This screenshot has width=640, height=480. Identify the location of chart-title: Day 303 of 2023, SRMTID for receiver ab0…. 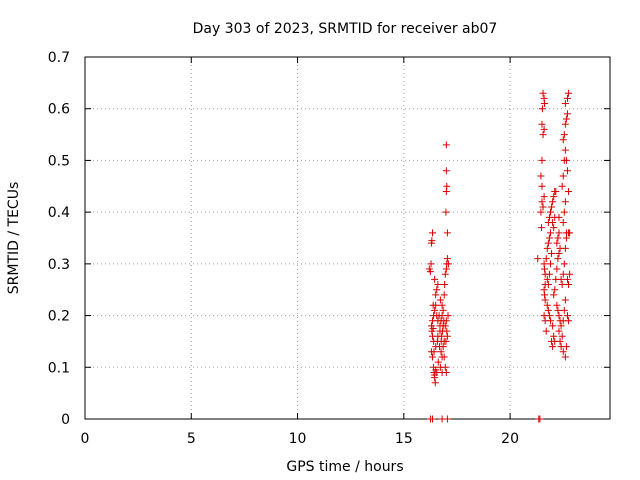
(345, 29).